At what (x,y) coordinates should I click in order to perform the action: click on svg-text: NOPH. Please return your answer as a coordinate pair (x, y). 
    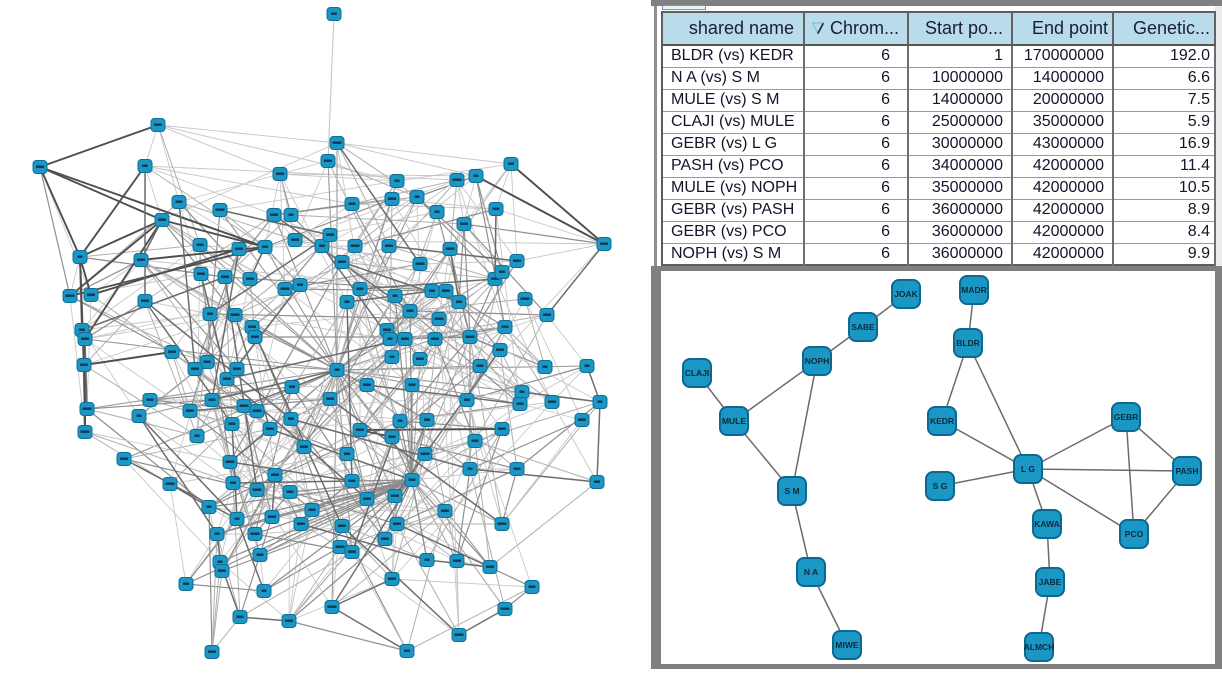
    Looking at the image, I should click on (817, 361).